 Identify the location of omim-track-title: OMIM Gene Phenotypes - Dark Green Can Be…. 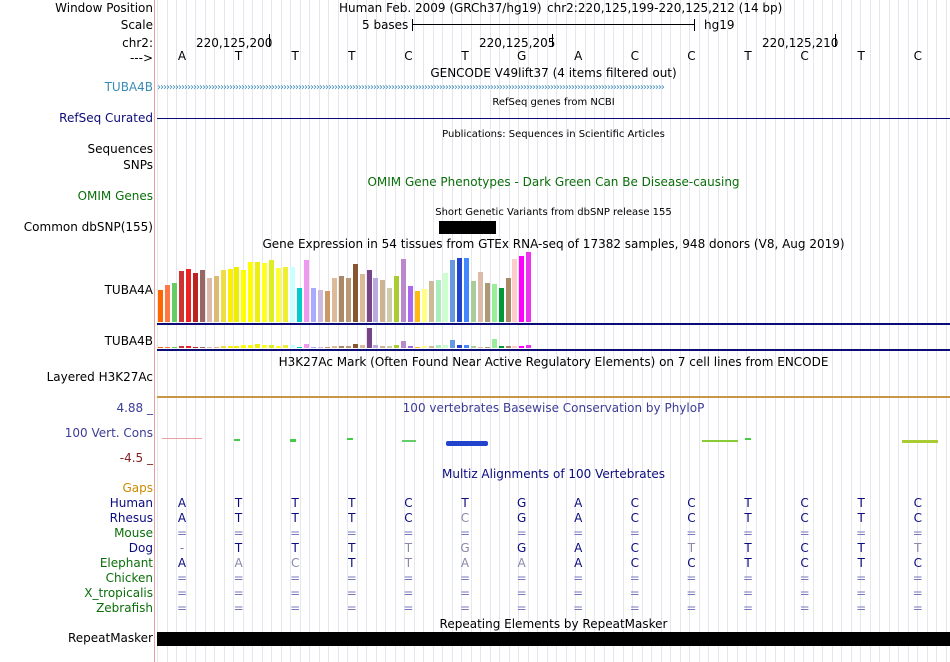
(553, 182).